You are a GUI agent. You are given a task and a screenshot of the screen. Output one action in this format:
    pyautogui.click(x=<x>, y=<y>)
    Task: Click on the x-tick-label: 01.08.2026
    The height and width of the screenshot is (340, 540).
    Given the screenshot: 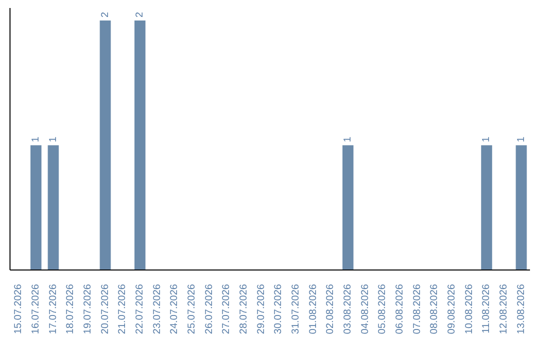 What is the action you would take?
    pyautogui.click(x=313, y=309)
    